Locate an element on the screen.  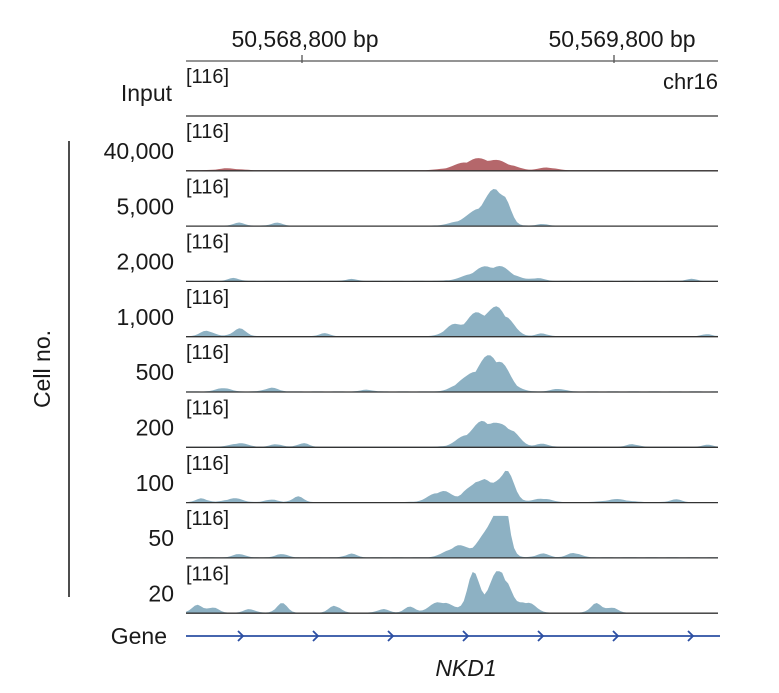
cell-number-axis: Cell no. is located at coordinates (49, 369).